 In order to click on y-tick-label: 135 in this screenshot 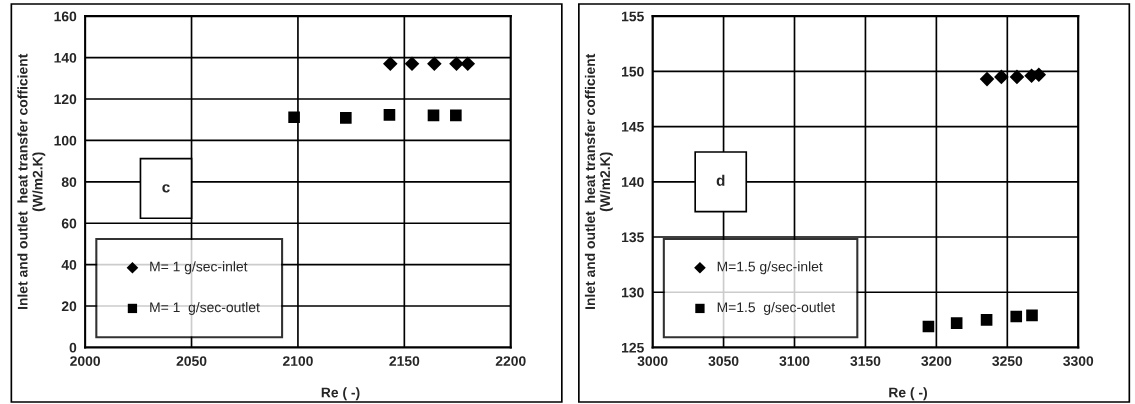, I will do `click(633, 237)`.